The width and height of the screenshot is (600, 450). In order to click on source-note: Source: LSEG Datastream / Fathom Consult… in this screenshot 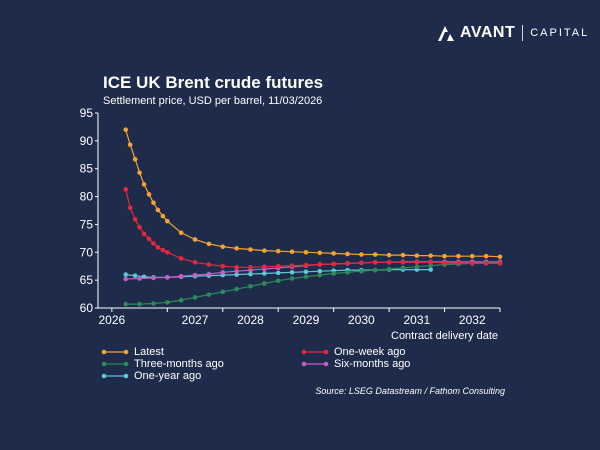, I will do `click(410, 391)`.